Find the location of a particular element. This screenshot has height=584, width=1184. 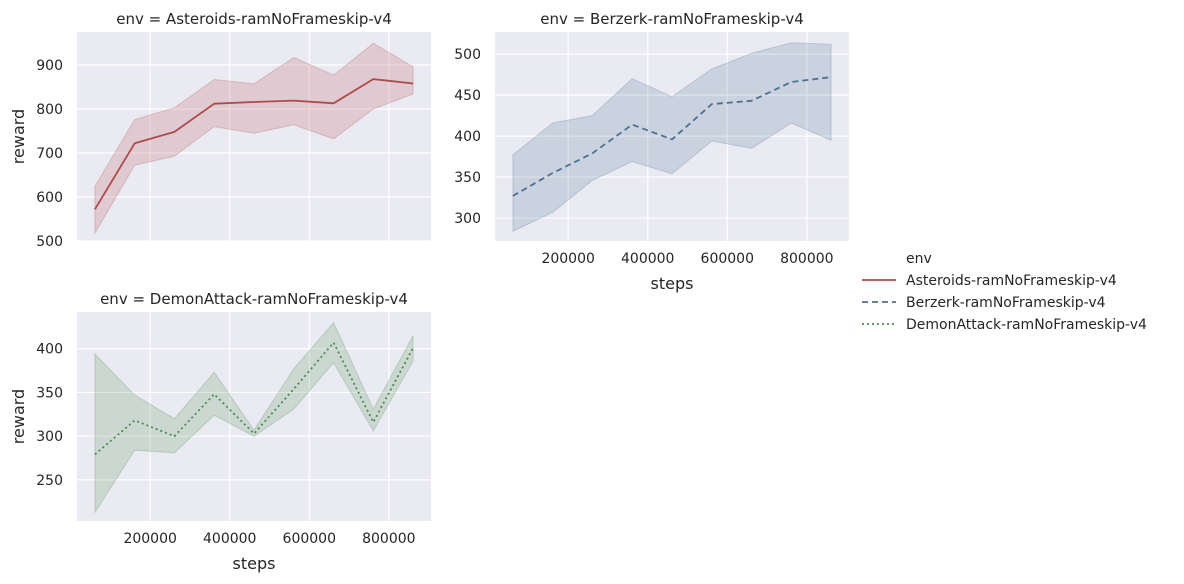

legend-entry: DemonAttack-ramNoFrameskip-v4 is located at coordinates (1004, 325).